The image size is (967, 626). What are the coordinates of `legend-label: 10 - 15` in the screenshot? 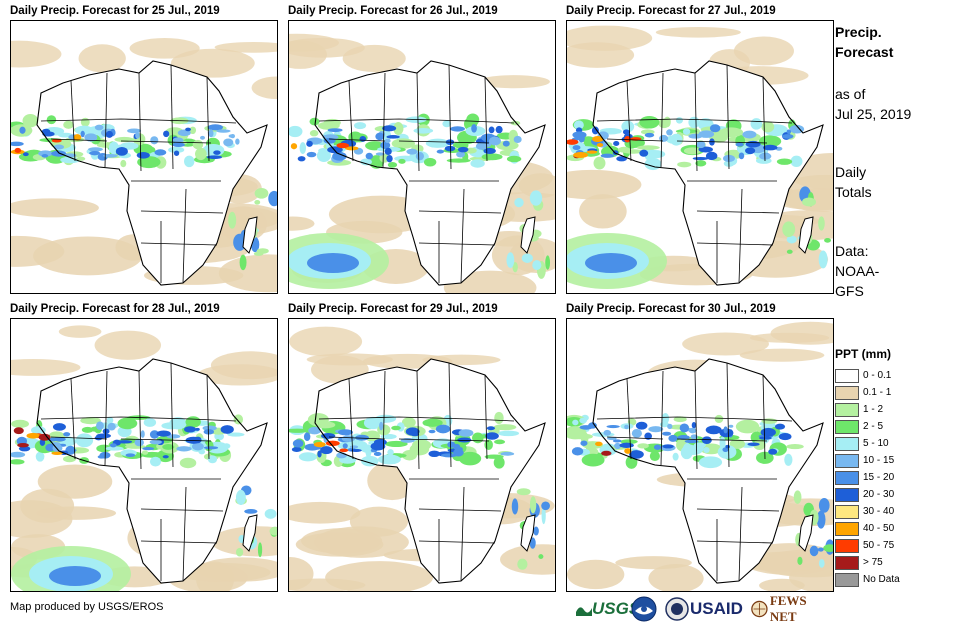 It's located at (879, 460).